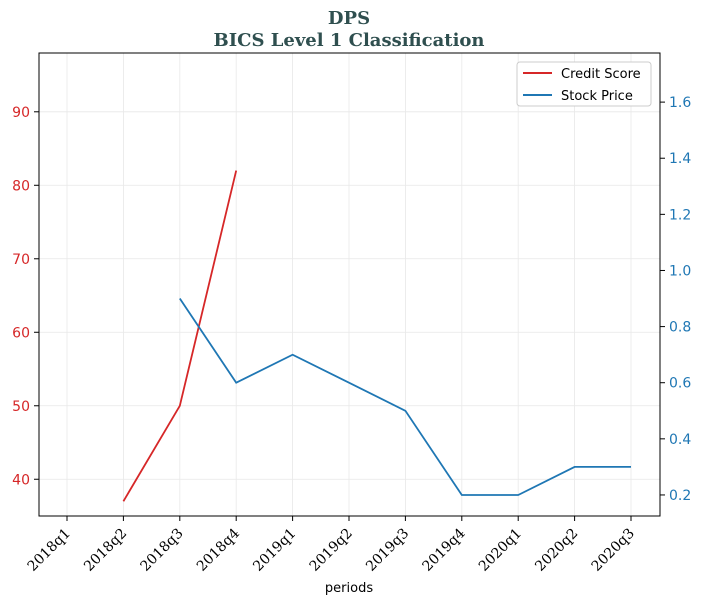  What do you see at coordinates (161, 550) in the screenshot?
I see `x-tick-label: 2018q3` at bounding box center [161, 550].